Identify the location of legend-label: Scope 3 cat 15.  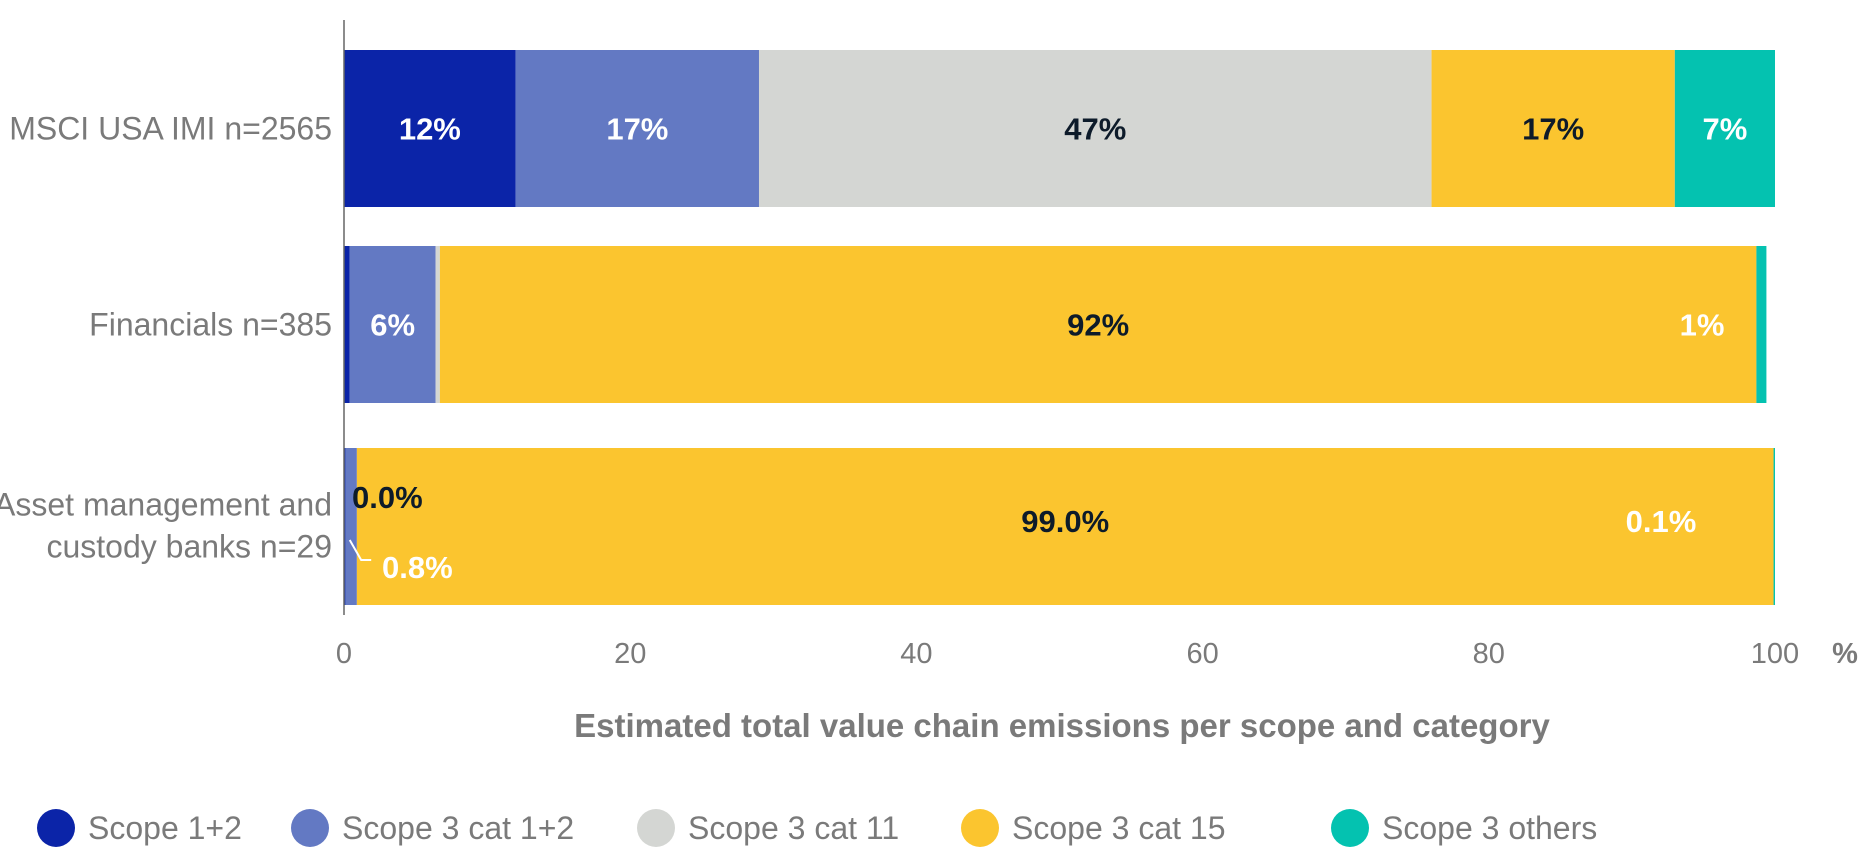
(1118, 828).